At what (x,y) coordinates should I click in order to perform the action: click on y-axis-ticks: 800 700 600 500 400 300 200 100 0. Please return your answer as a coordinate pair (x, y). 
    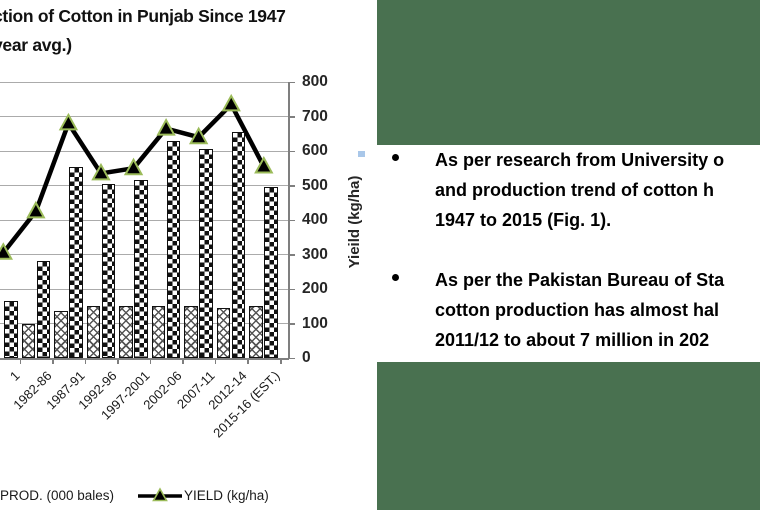
    Looking at the image, I should click on (324, 219).